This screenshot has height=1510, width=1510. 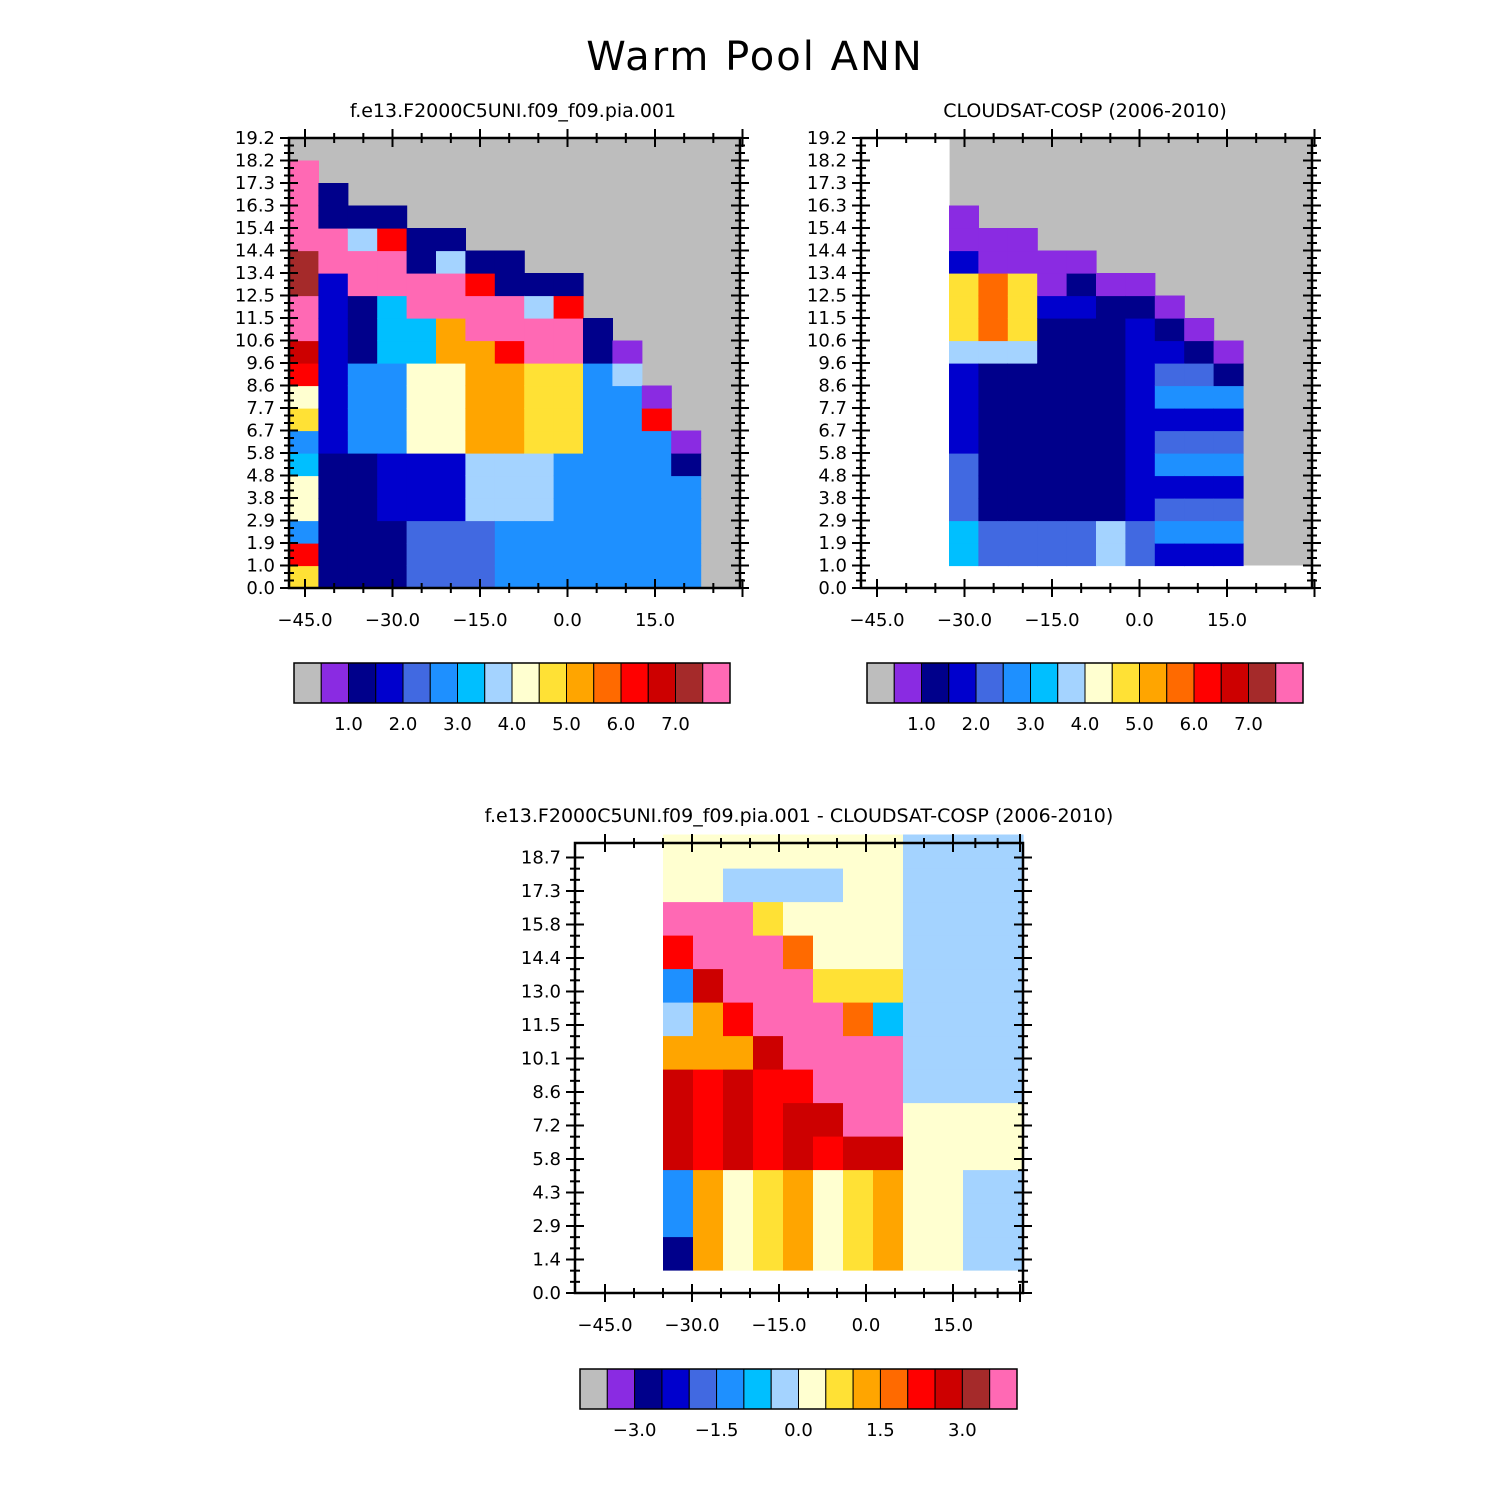 What do you see at coordinates (832, 521) in the screenshot?
I see `panel-obs-ytick-label: 2.9` at bounding box center [832, 521].